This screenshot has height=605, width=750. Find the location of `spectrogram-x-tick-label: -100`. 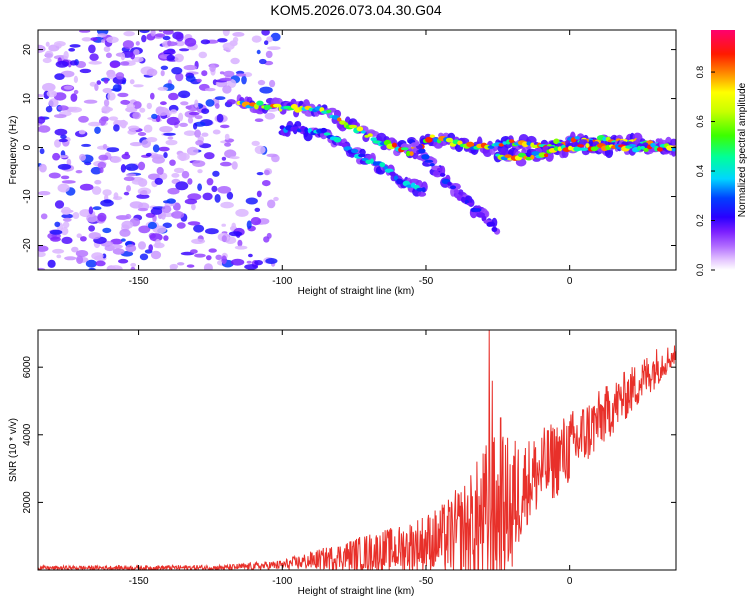

spectrogram-x-tick-label: -100 is located at coordinates (282, 281).